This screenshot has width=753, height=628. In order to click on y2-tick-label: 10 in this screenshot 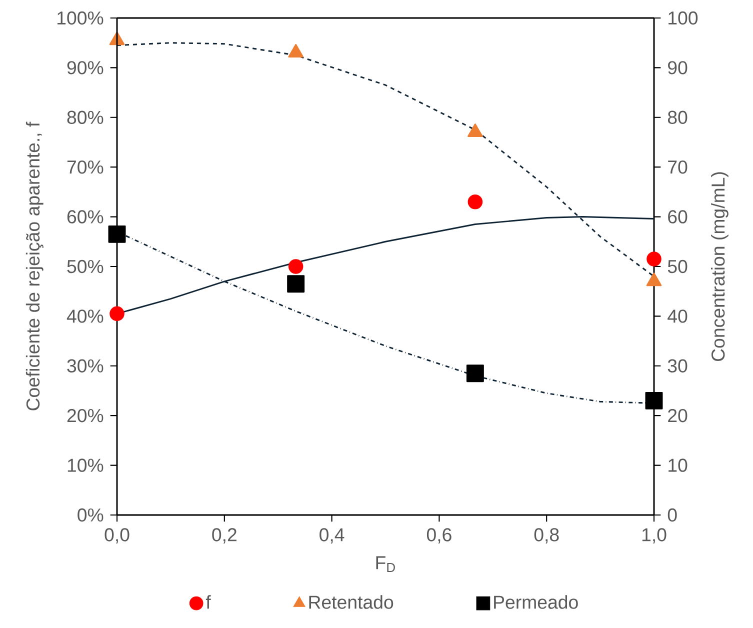, I will do `click(678, 465)`.